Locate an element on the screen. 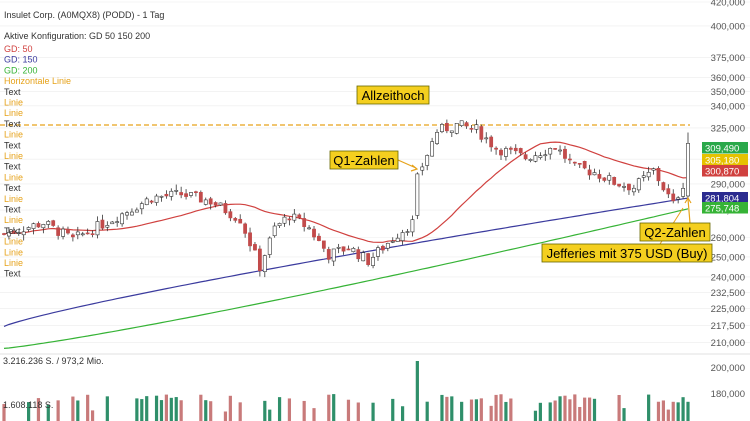 This screenshot has height=421, width=750. legend-item: Horizontale Linie is located at coordinates (37, 81).